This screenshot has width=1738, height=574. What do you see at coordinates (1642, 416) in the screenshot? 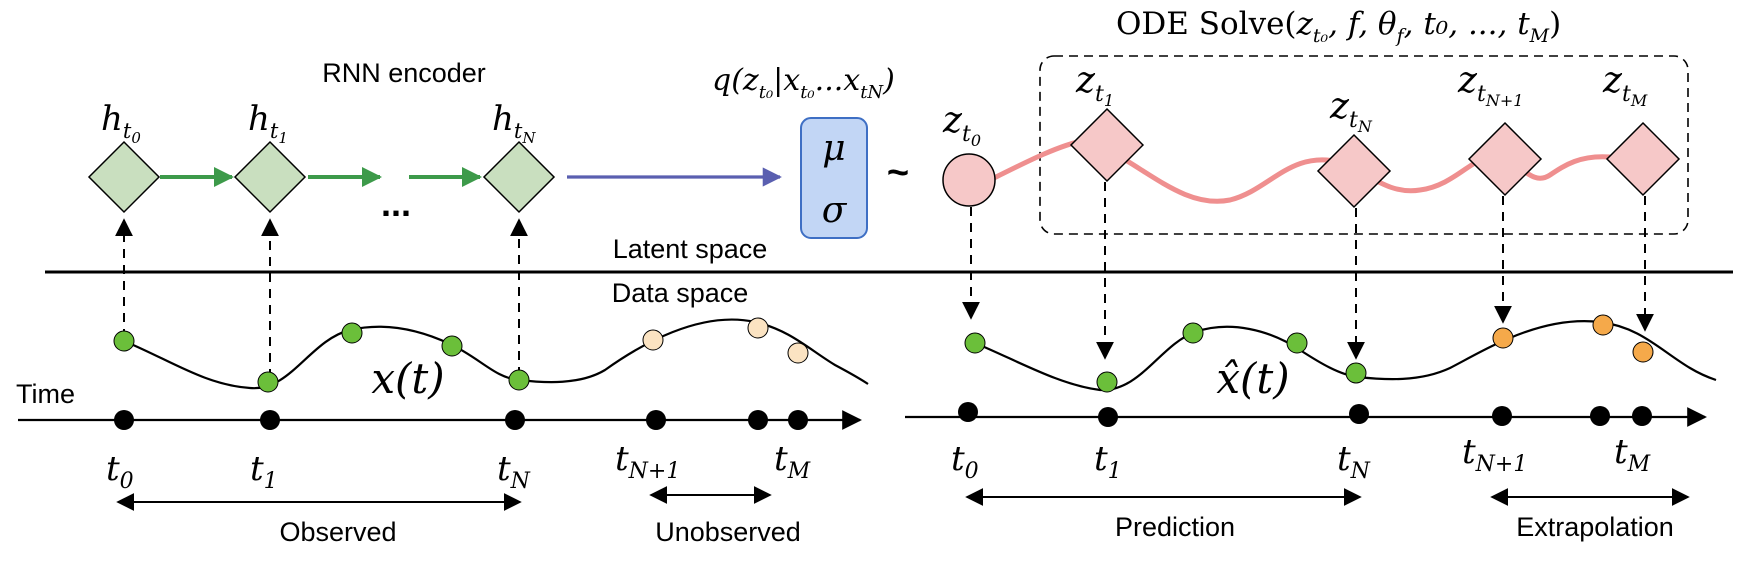
I see `right-time-dot-M` at bounding box center [1642, 416].